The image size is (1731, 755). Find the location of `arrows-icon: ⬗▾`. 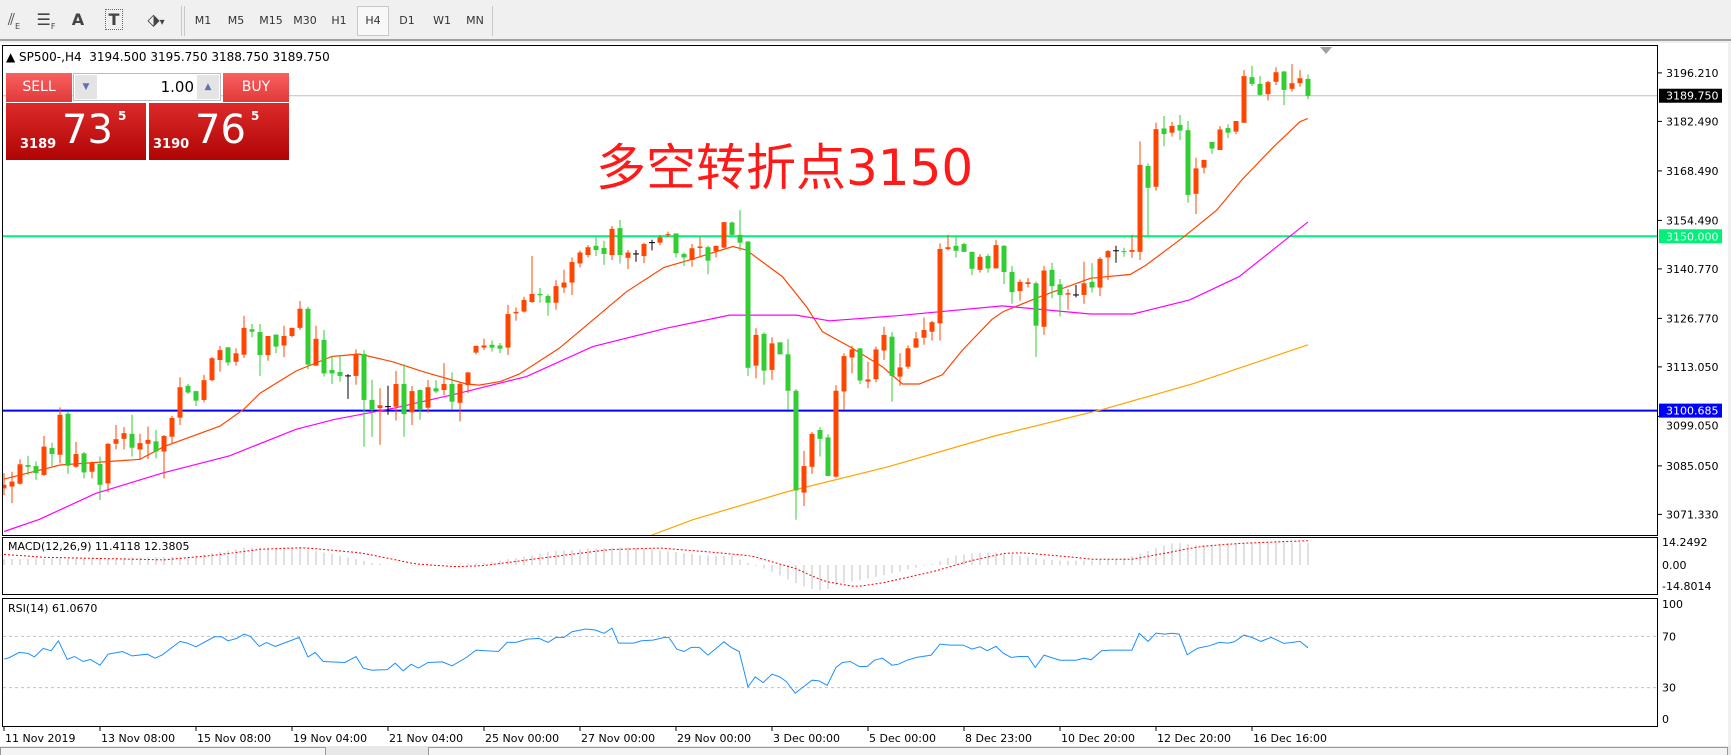

arrows-icon: ⬗▾ is located at coordinates (156, 20).